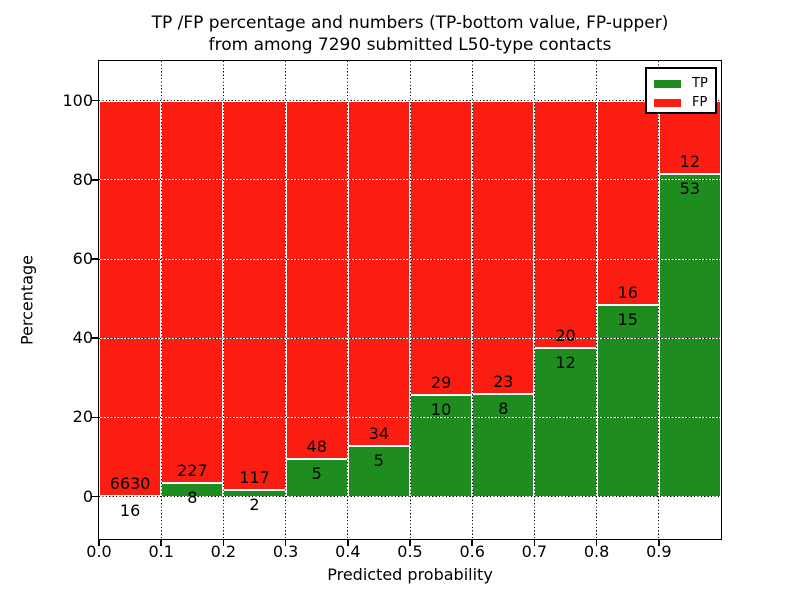 Image resolution: width=800 pixels, height=600 pixels. What do you see at coordinates (223, 551) in the screenshot?
I see `x-tick-label: 0.2` at bounding box center [223, 551].